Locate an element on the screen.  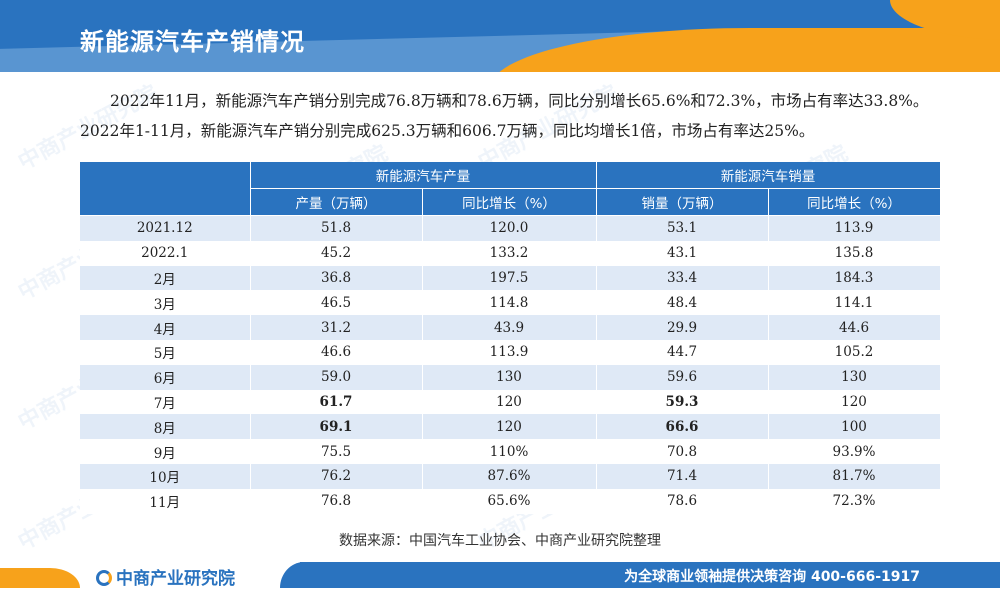
cell-sales: 48.4 is located at coordinates (682, 303).